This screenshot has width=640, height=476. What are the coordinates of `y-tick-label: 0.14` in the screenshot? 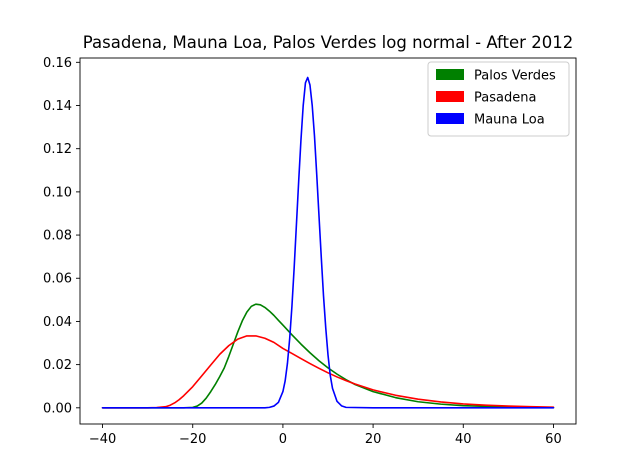 It's located at (57, 106).